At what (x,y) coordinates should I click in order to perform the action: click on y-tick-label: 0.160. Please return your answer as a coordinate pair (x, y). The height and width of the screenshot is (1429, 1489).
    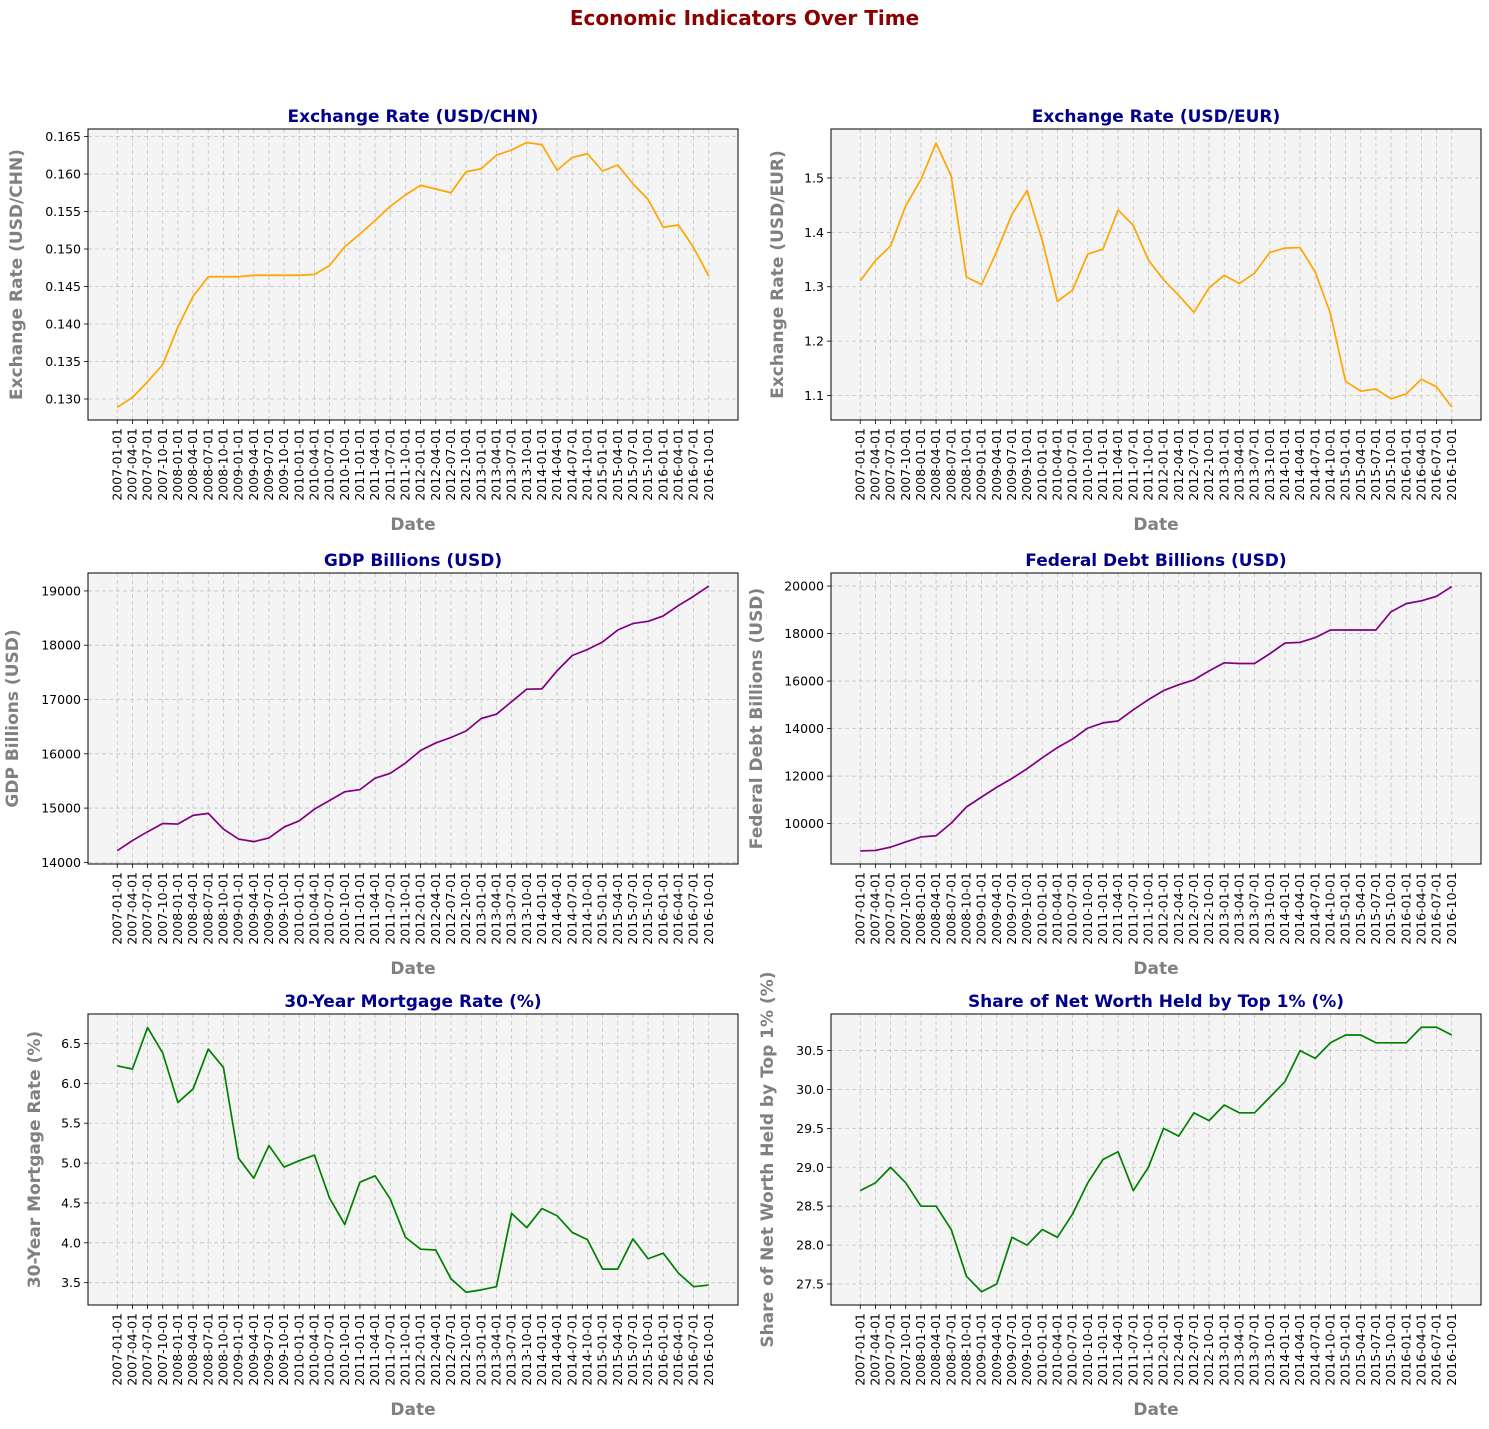
    Looking at the image, I should click on (63, 174).